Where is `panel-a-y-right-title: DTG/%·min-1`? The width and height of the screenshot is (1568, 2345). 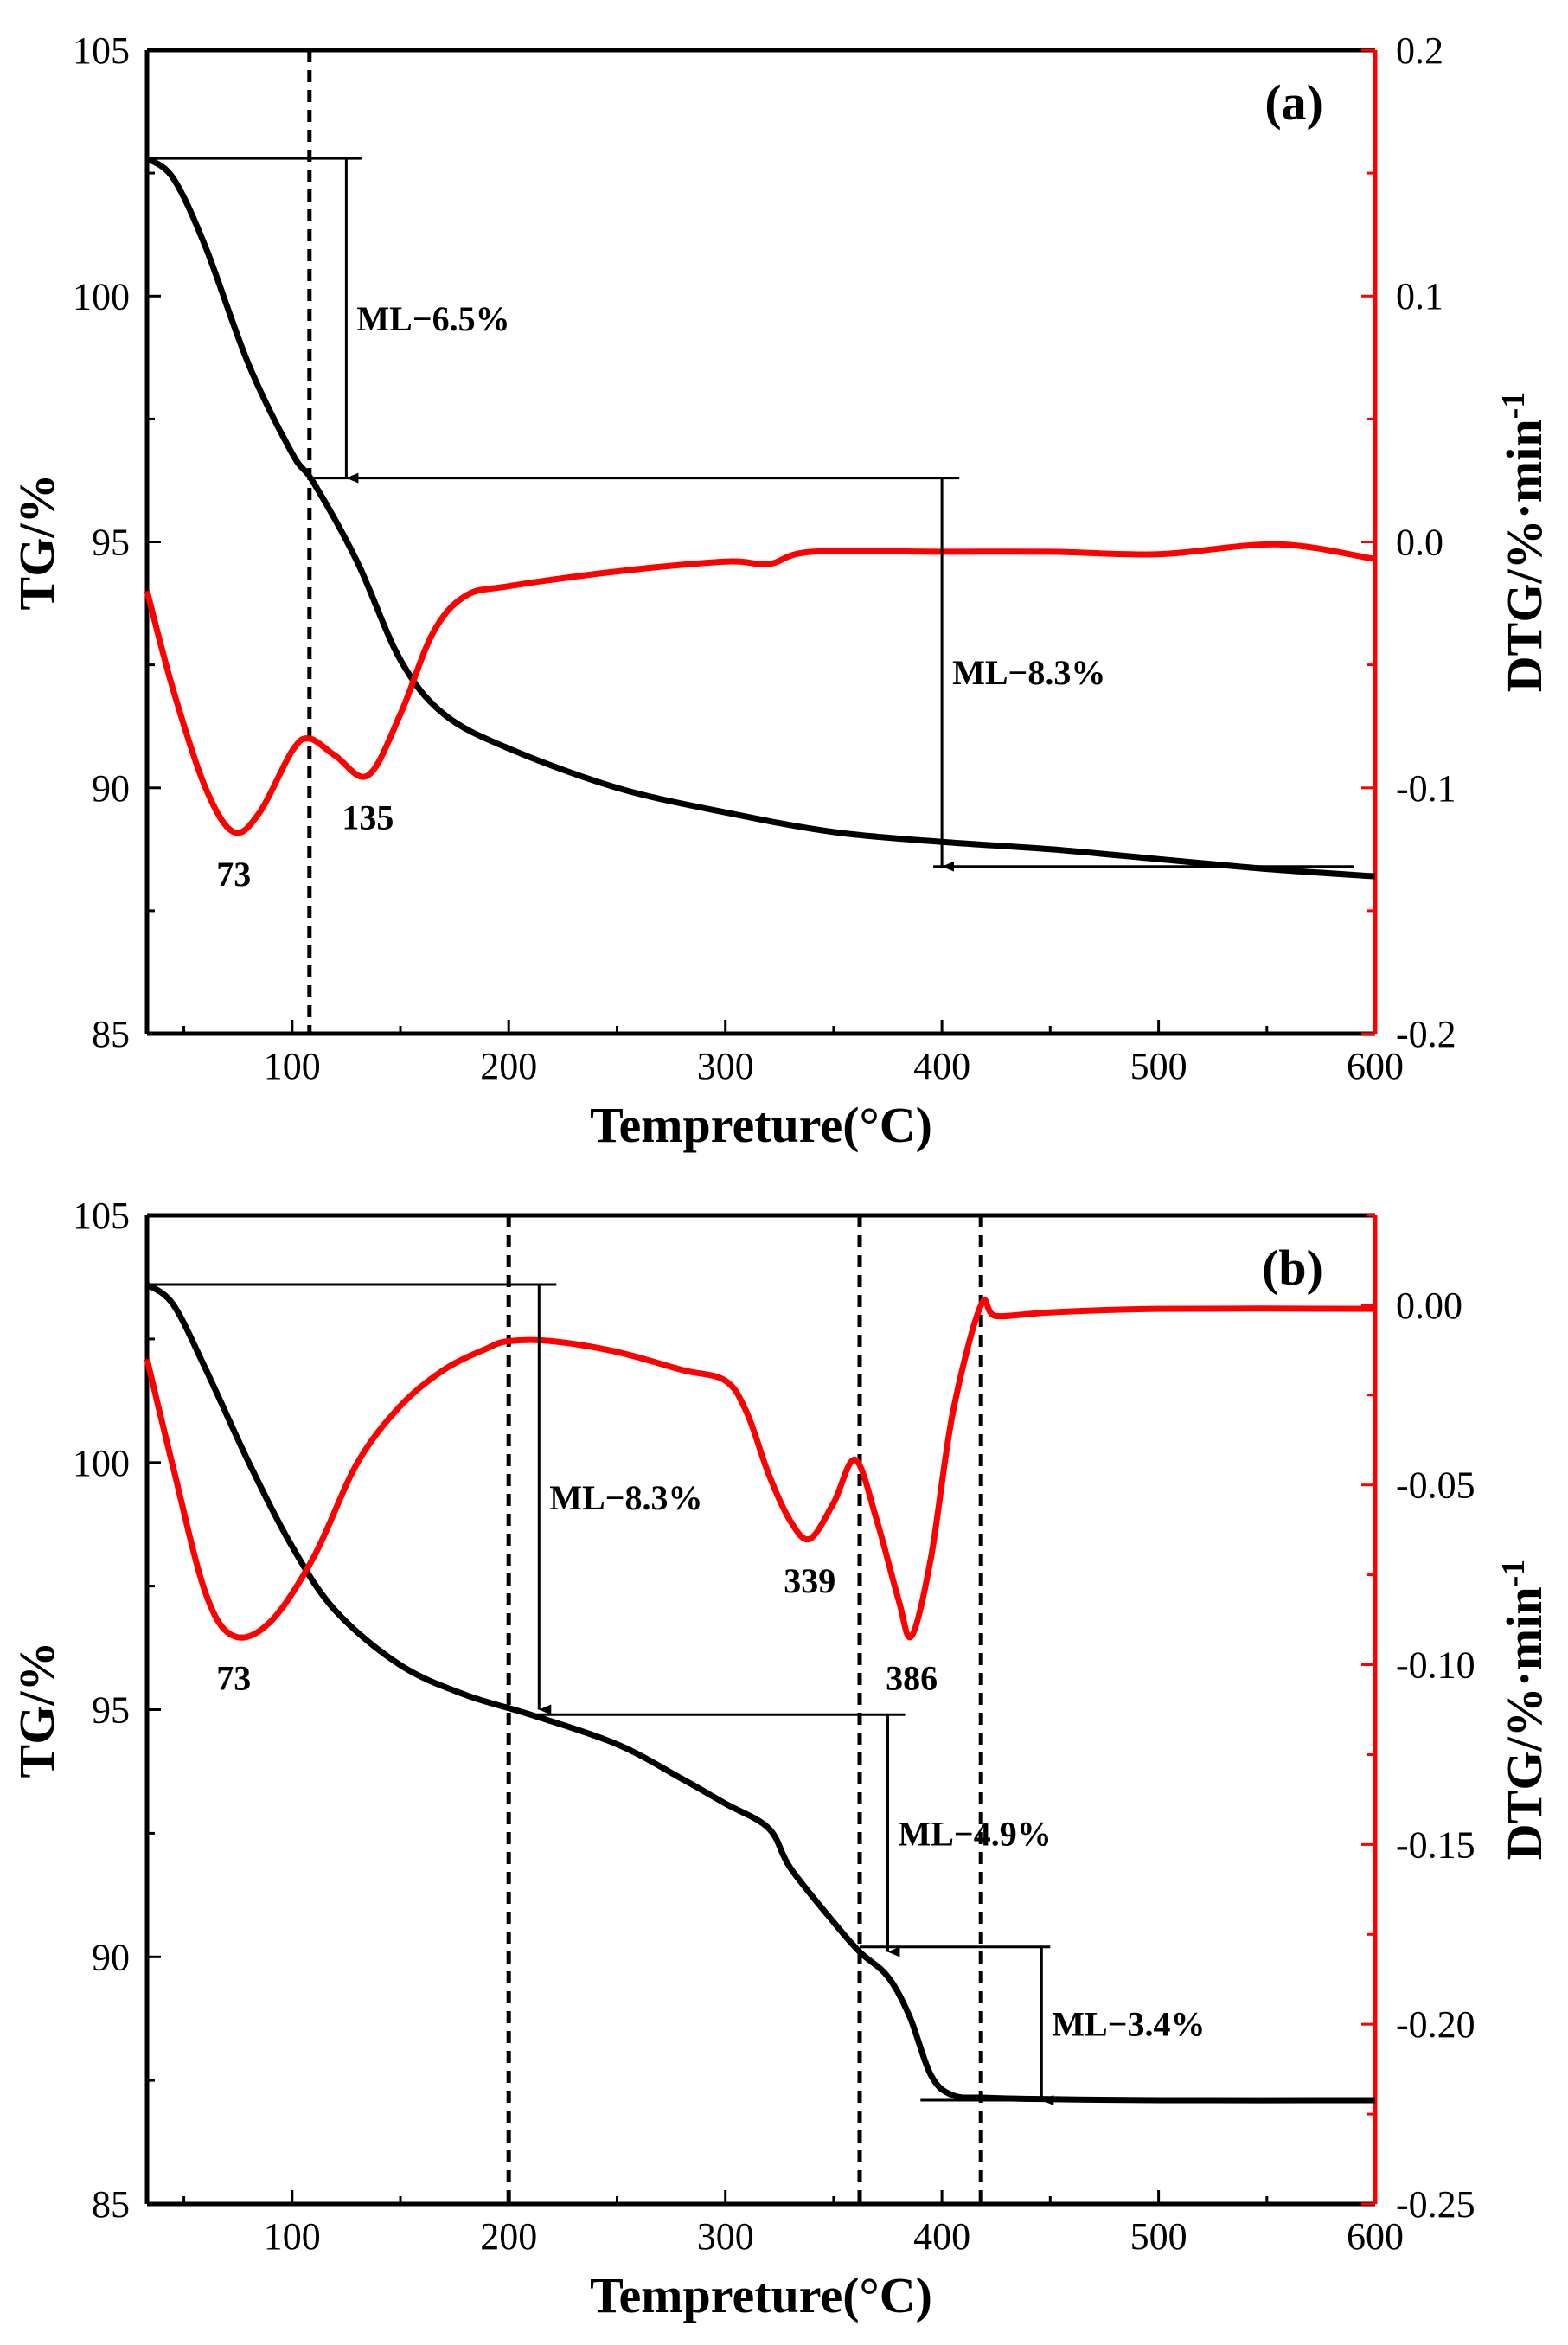 panel-a-y-right-title: DTG/%·min-1 is located at coordinates (1523, 542).